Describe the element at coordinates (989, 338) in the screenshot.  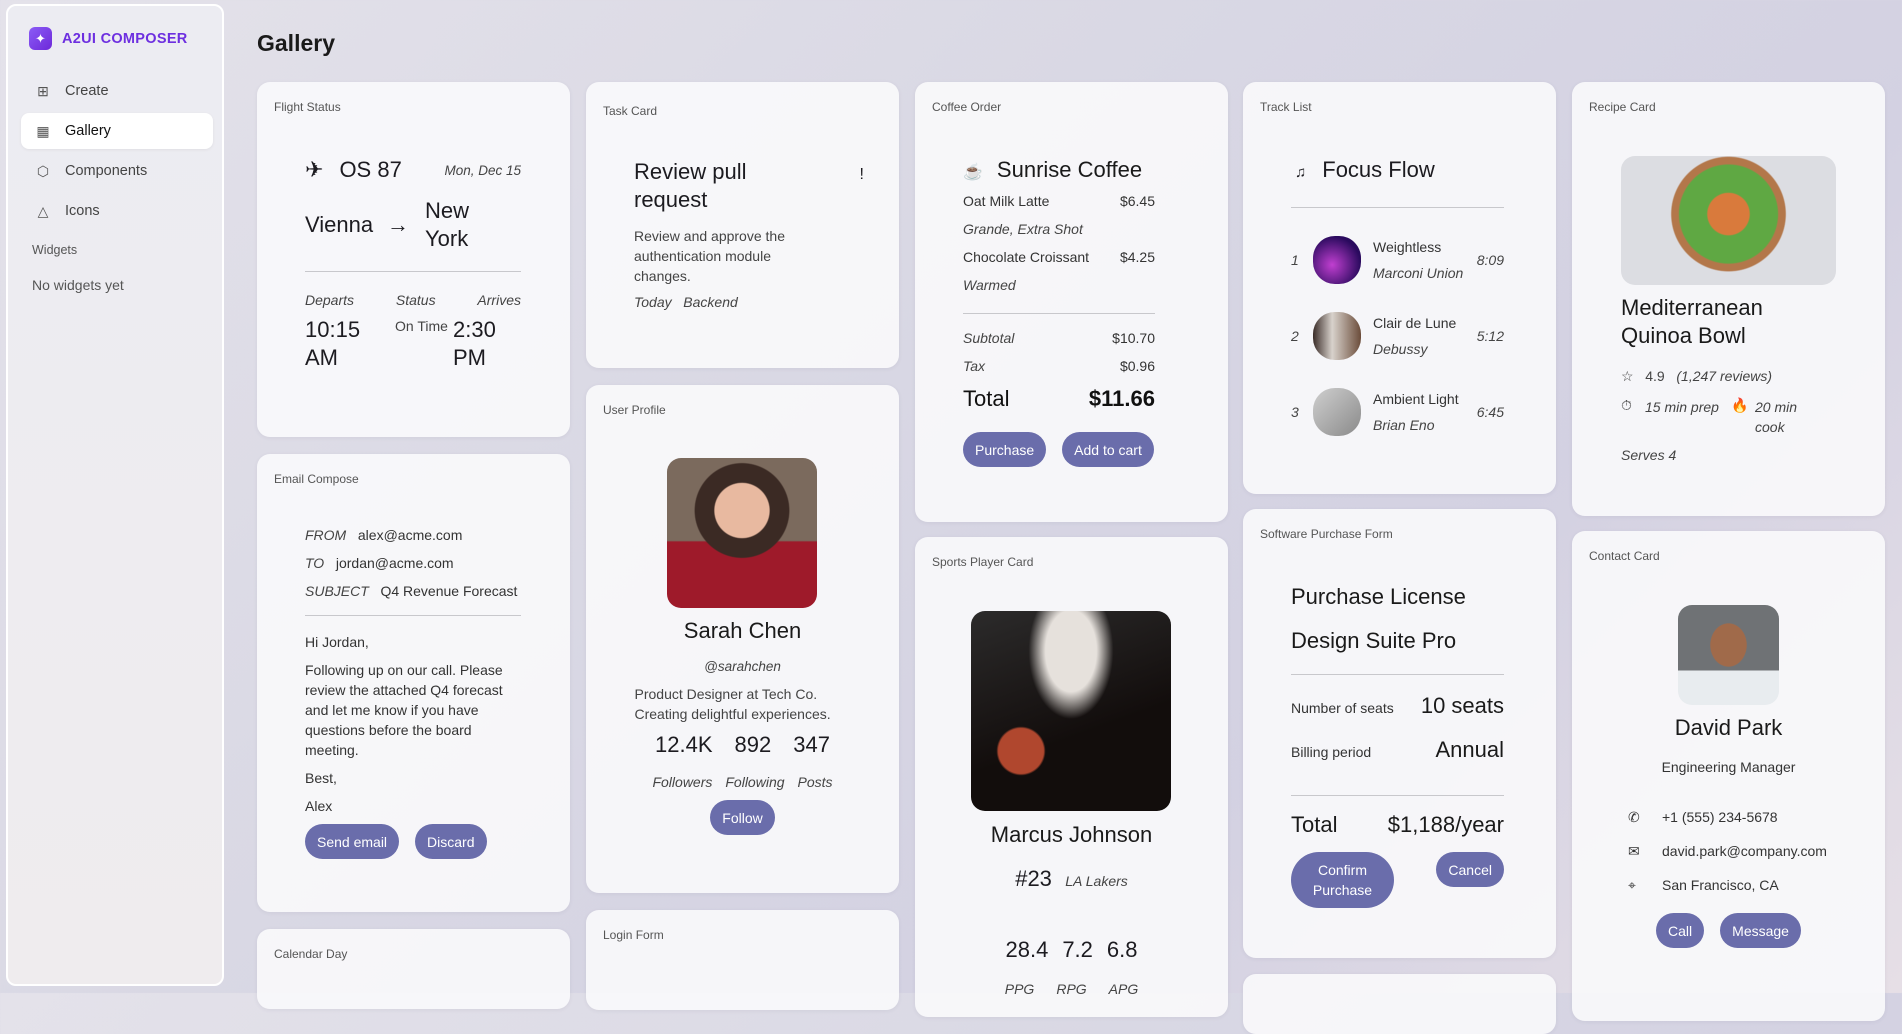
I see `subtotal-label: Subtotal` at that location.